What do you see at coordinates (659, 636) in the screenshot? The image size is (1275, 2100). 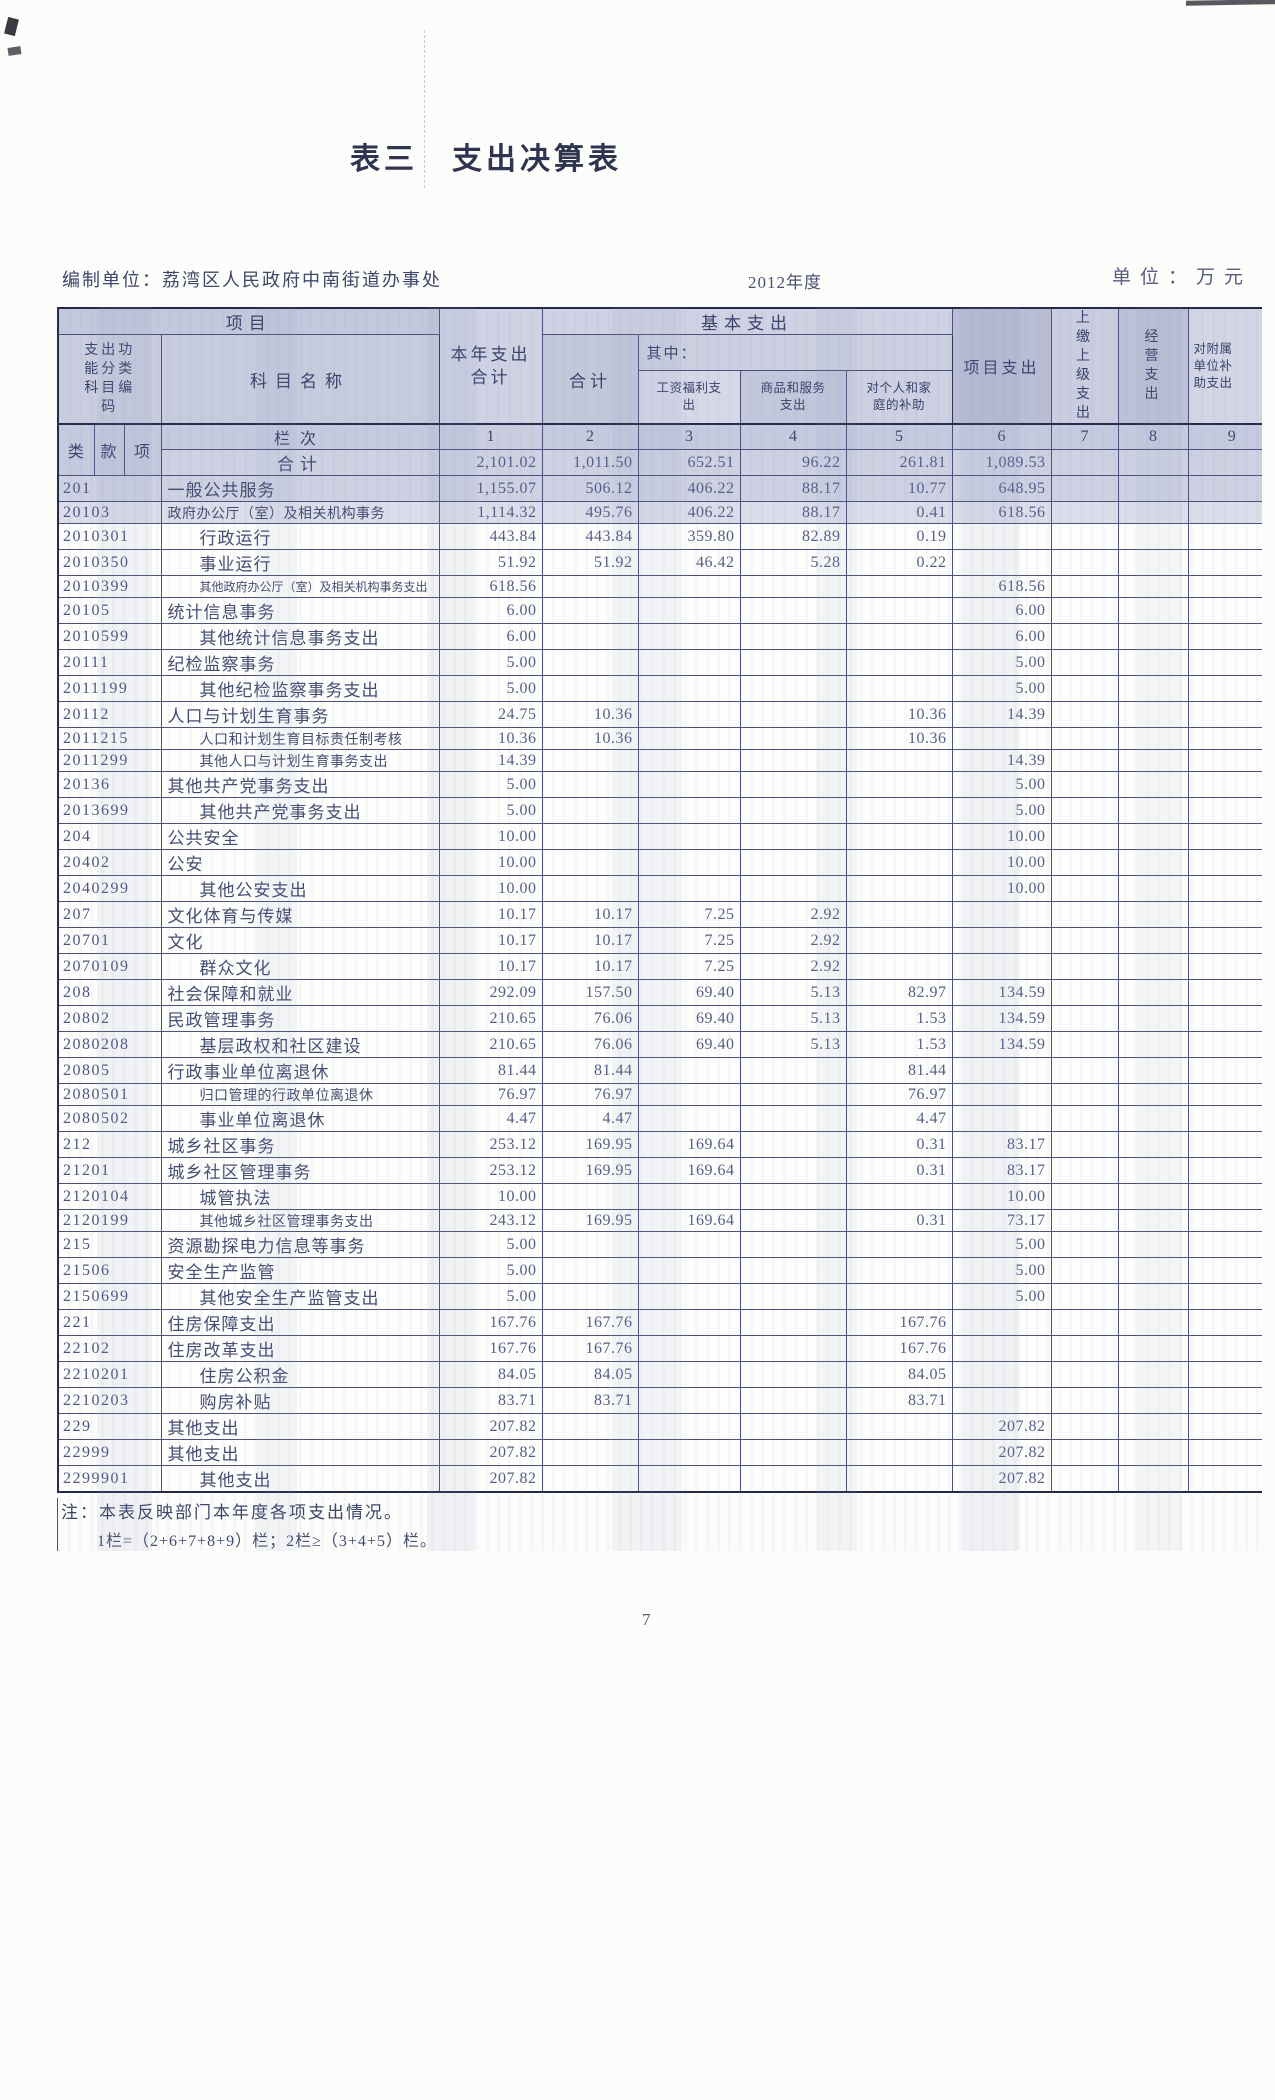 I see `table-row: 2010599 其他统计信息事务支出 6.00 6.00` at bounding box center [659, 636].